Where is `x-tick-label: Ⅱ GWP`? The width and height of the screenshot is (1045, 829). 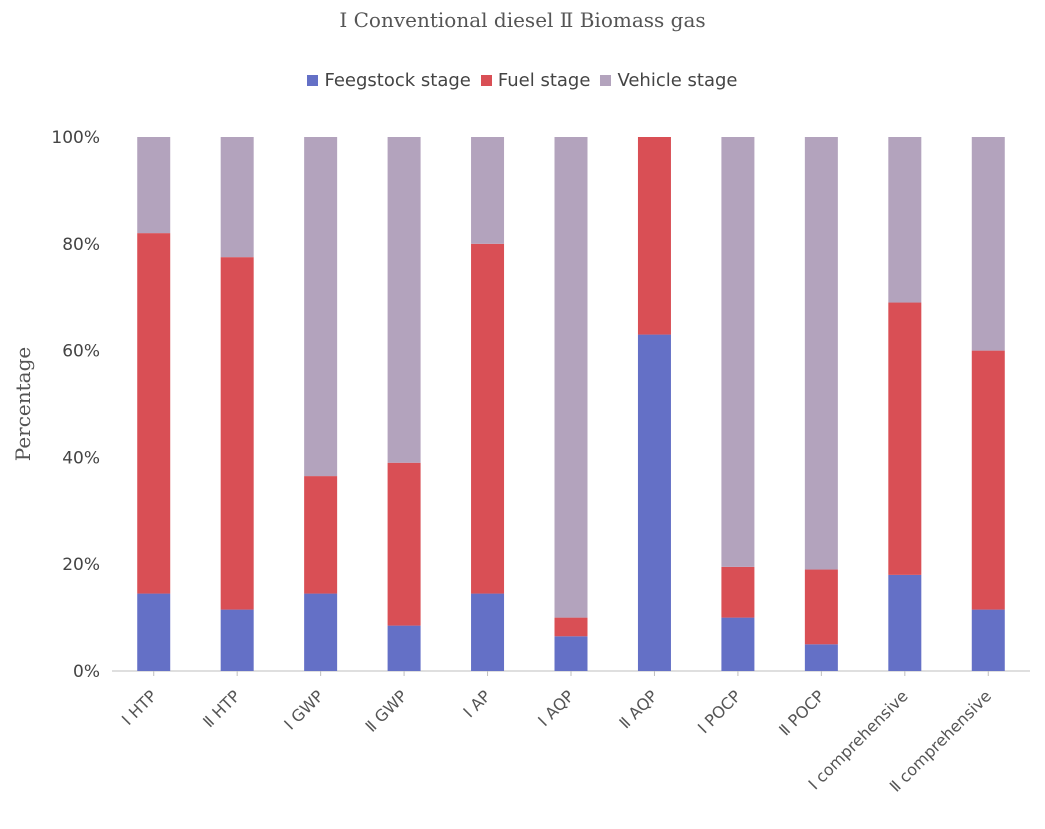 x-tick-label: Ⅱ GWP is located at coordinates (387, 711).